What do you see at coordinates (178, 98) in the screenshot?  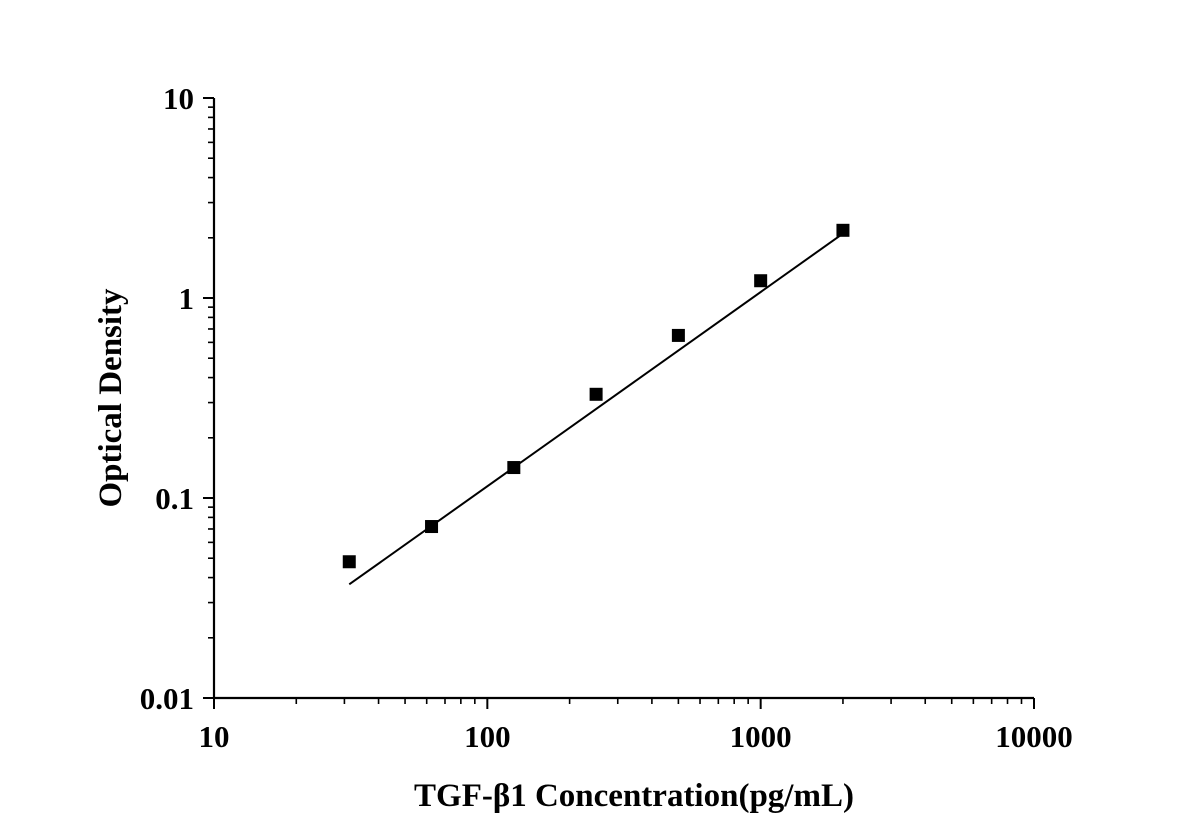 I see `y-tick-label: 10` at bounding box center [178, 98].